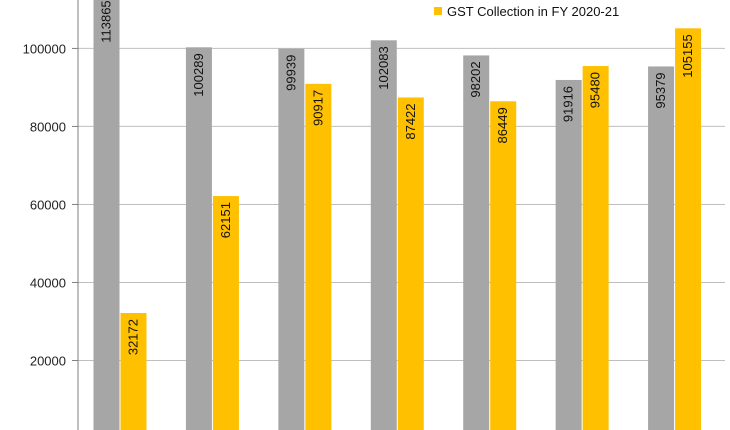 The height and width of the screenshot is (430, 730). I want to click on data-label-series1-7: 95379, so click(660, 90).